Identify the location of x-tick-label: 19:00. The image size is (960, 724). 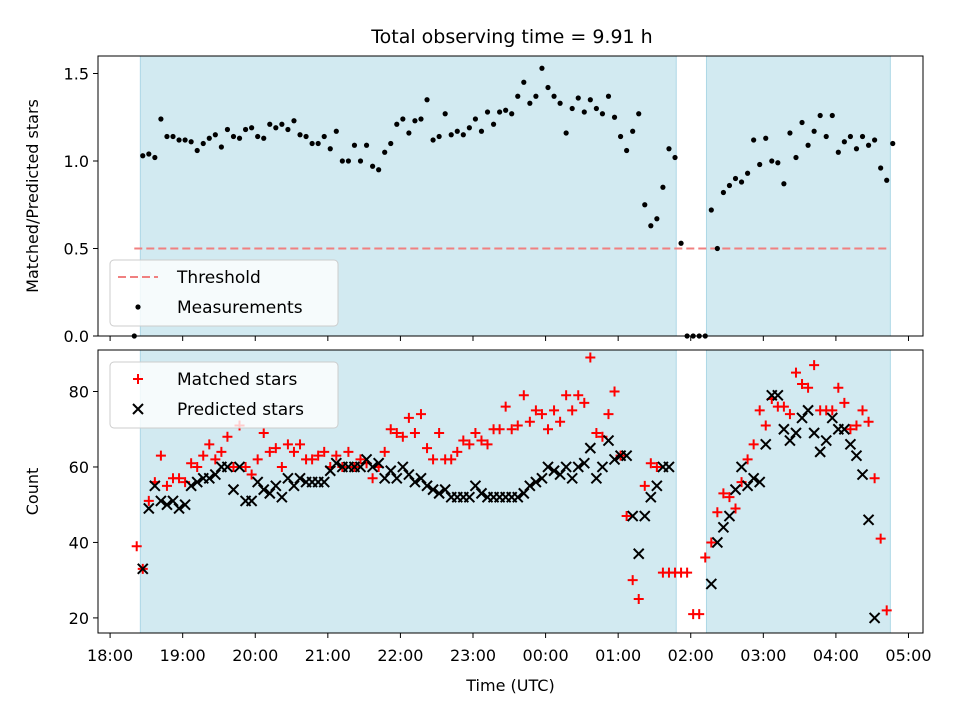
(183, 655).